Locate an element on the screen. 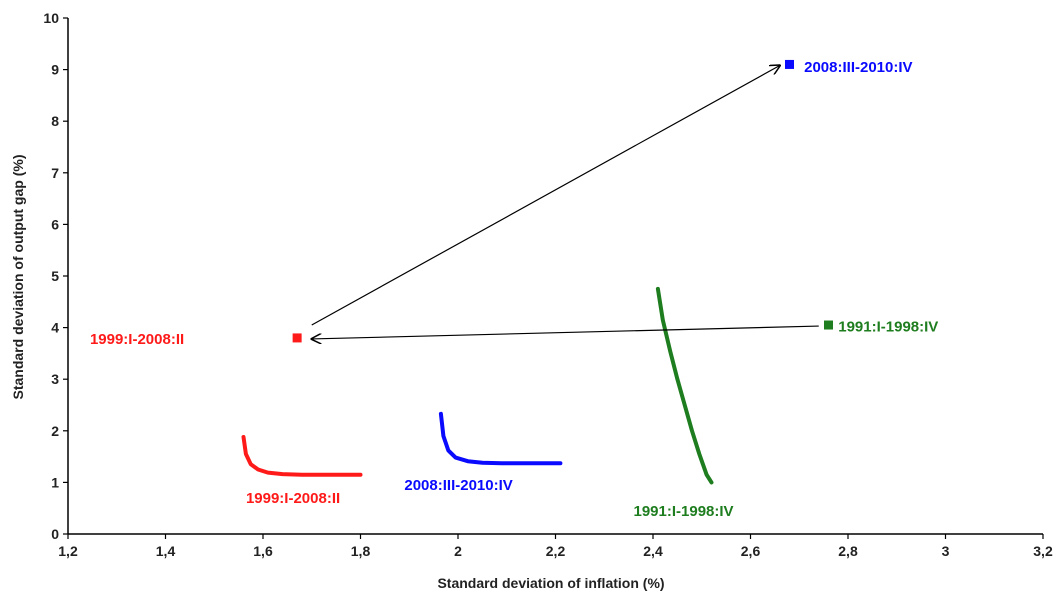  y-tick-label: 8 is located at coordinates (55, 121).